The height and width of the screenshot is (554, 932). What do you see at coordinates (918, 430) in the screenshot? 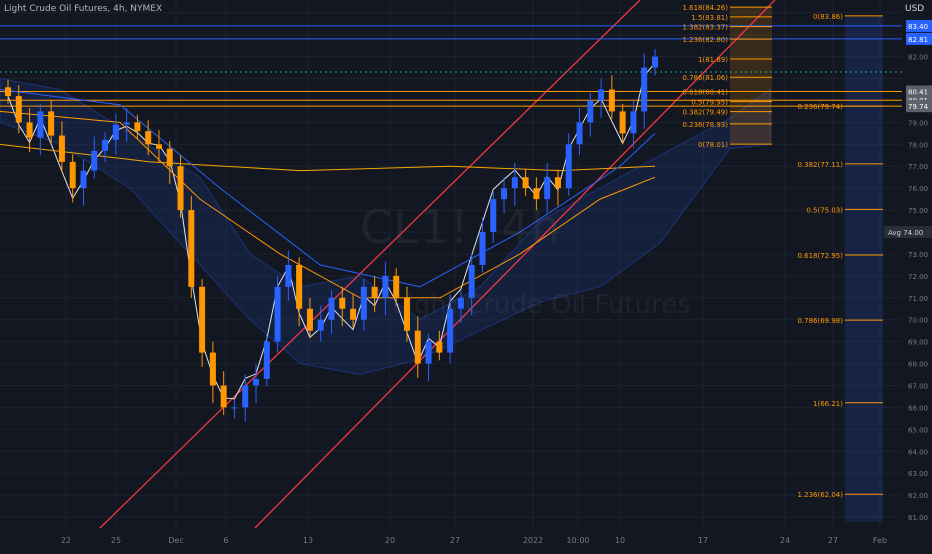
I see `price-tick-label: 65.00` at bounding box center [918, 430].